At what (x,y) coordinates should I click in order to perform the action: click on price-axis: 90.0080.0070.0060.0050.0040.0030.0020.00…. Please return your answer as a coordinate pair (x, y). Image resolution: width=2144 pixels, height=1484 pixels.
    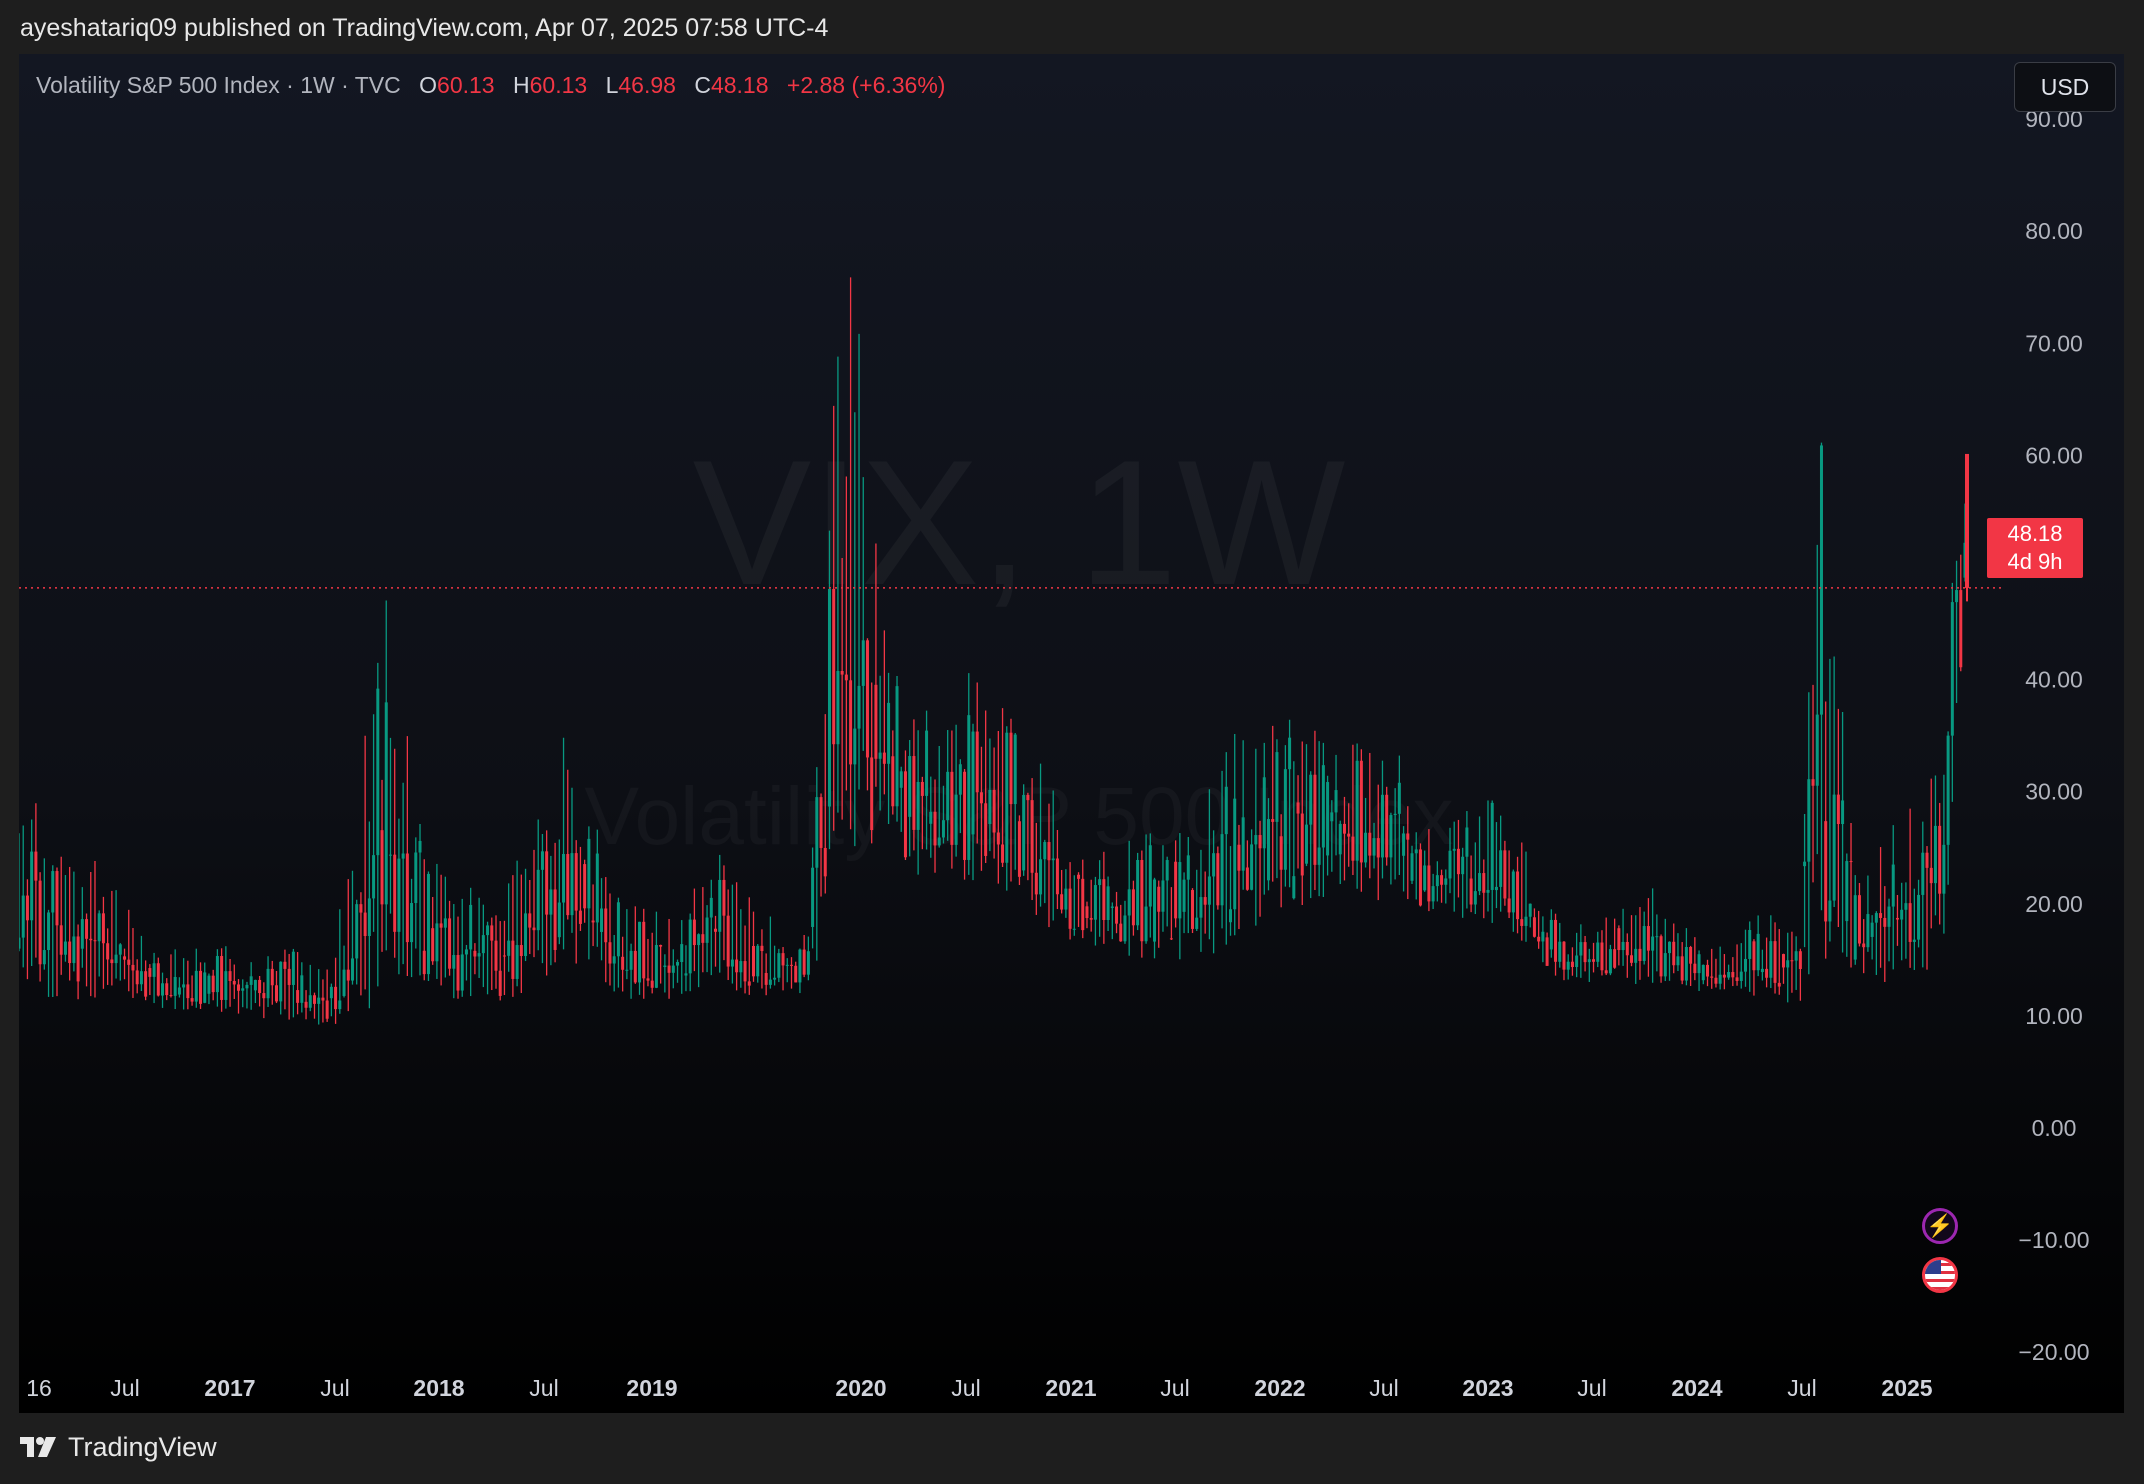
    Looking at the image, I should click on (2054, 735).